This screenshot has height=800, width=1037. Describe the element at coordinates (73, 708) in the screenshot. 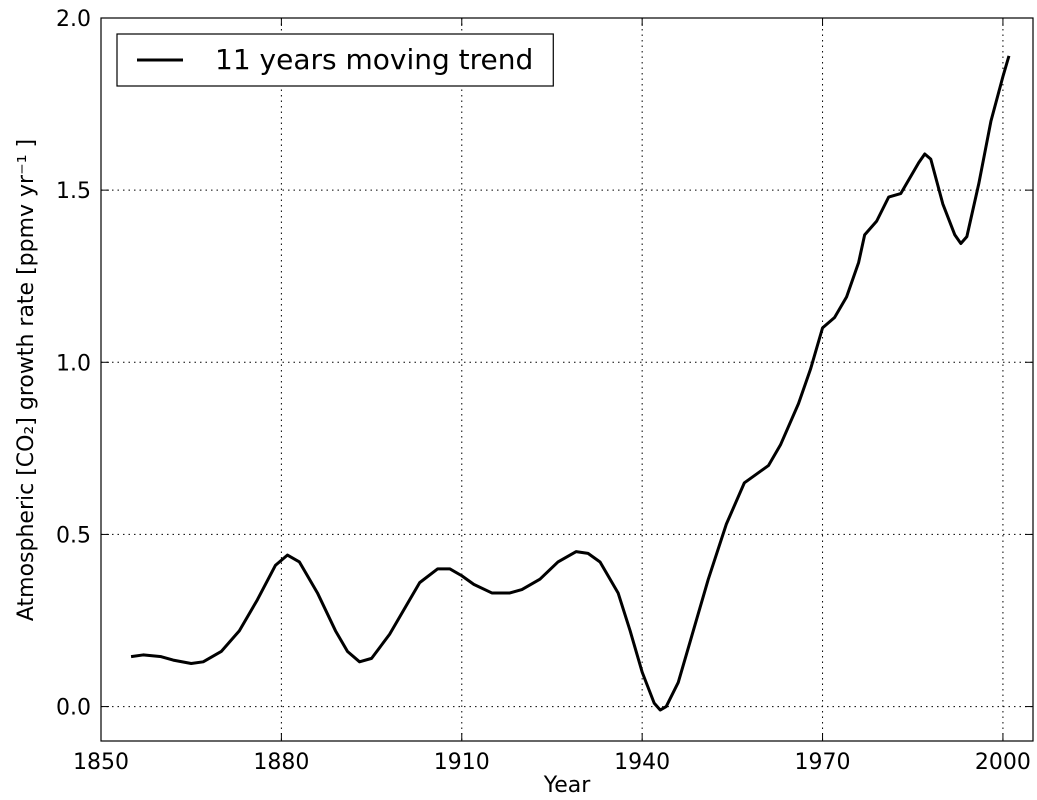

I see `y-tick-label: 0.0` at that location.